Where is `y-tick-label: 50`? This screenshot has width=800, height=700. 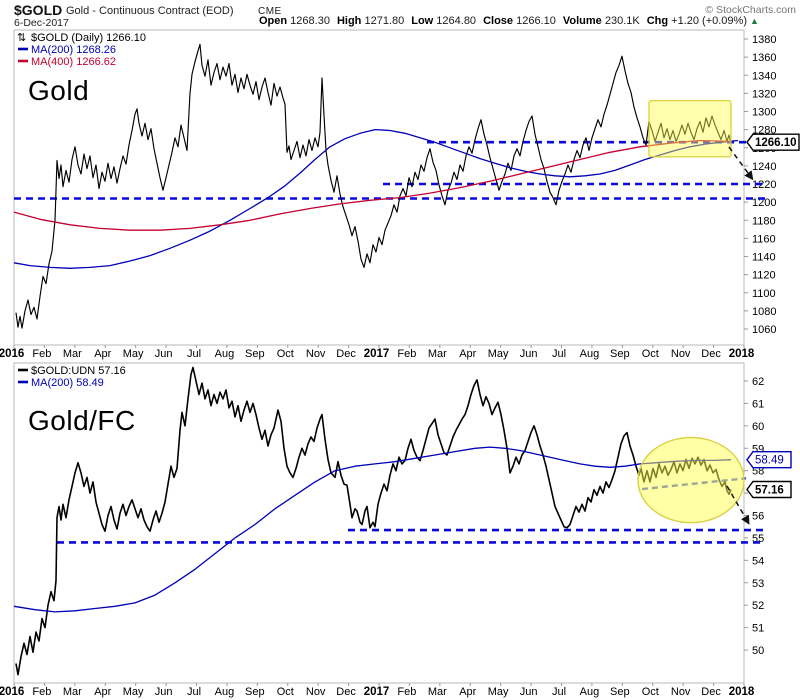
y-tick-label: 50 is located at coordinates (758, 651).